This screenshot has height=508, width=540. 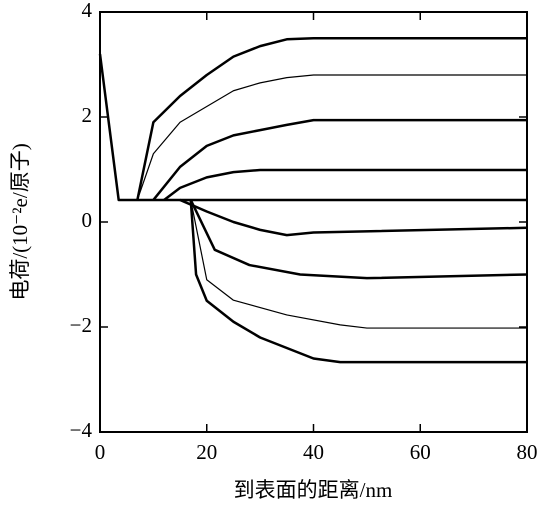 What do you see at coordinates (206, 452) in the screenshot?
I see `x-tick-label: 20` at bounding box center [206, 452].